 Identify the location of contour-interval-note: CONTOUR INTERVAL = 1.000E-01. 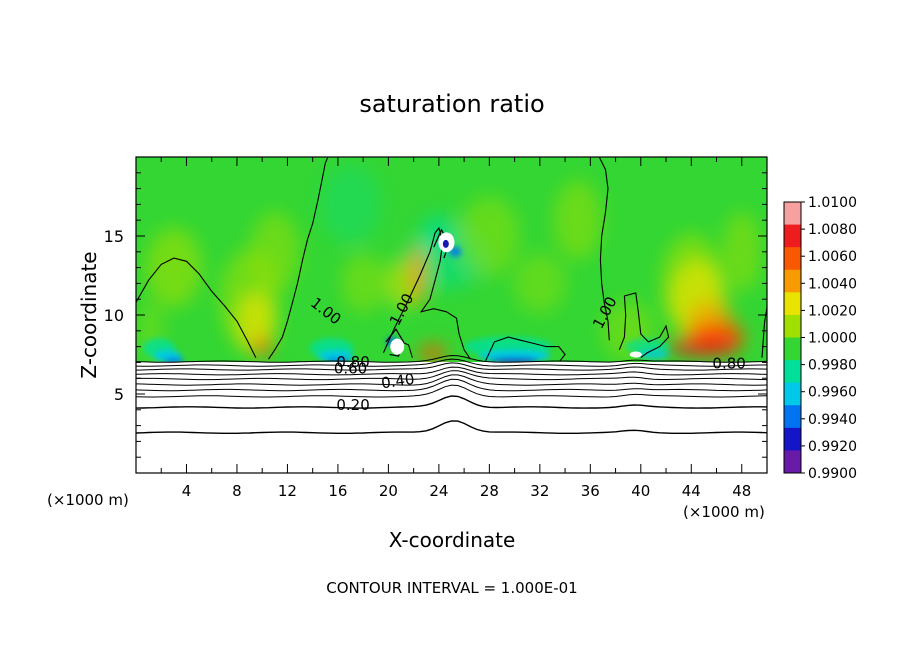
(451, 588).